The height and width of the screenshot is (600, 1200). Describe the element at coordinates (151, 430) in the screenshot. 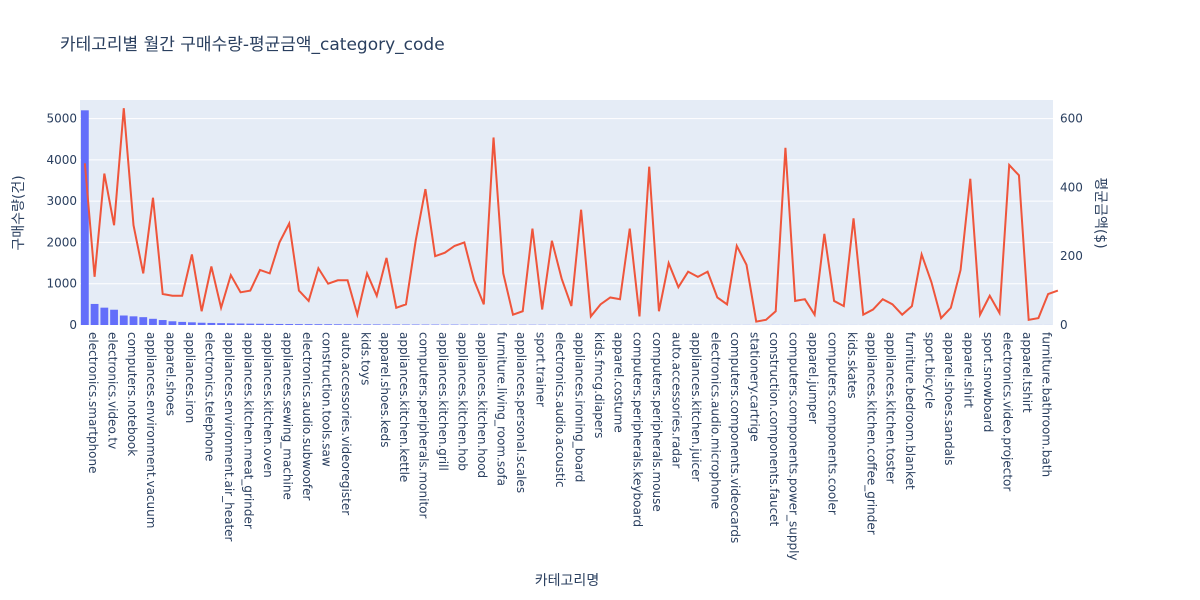

I see `x-tick-label: appliances.environment.vacuum` at that location.